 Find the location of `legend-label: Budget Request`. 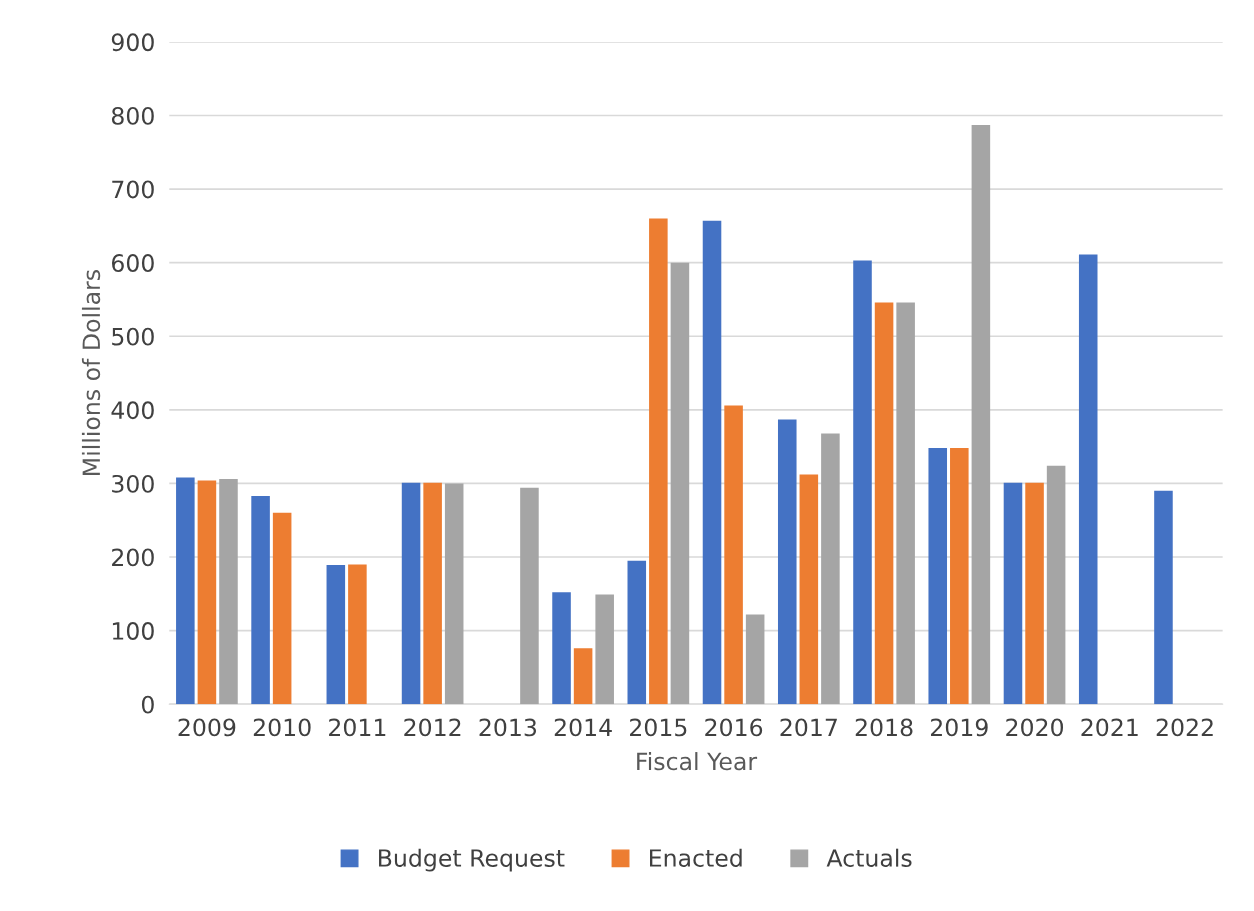

legend-label: Budget Request is located at coordinates (472, 860).